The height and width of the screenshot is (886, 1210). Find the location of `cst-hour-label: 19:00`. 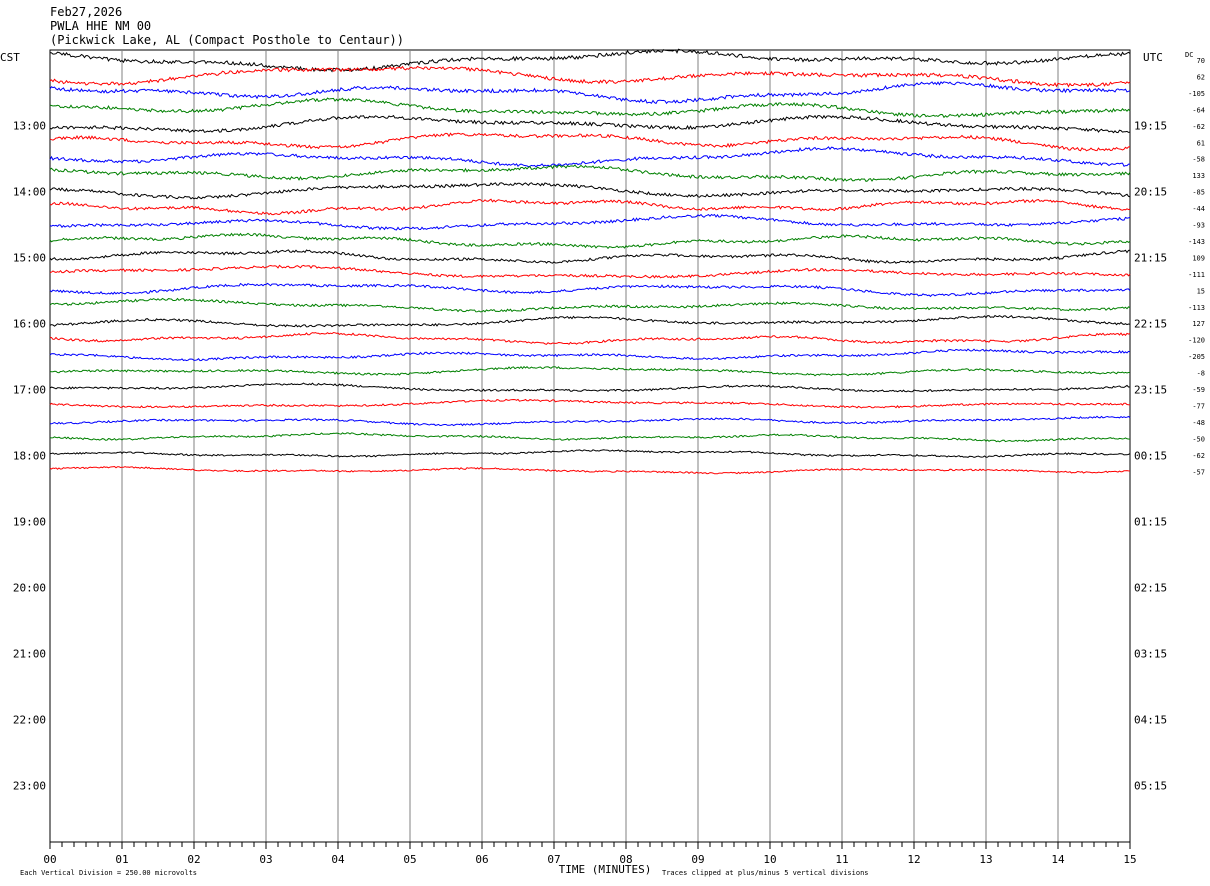

cst-hour-label: 19:00 is located at coordinates (29, 522).